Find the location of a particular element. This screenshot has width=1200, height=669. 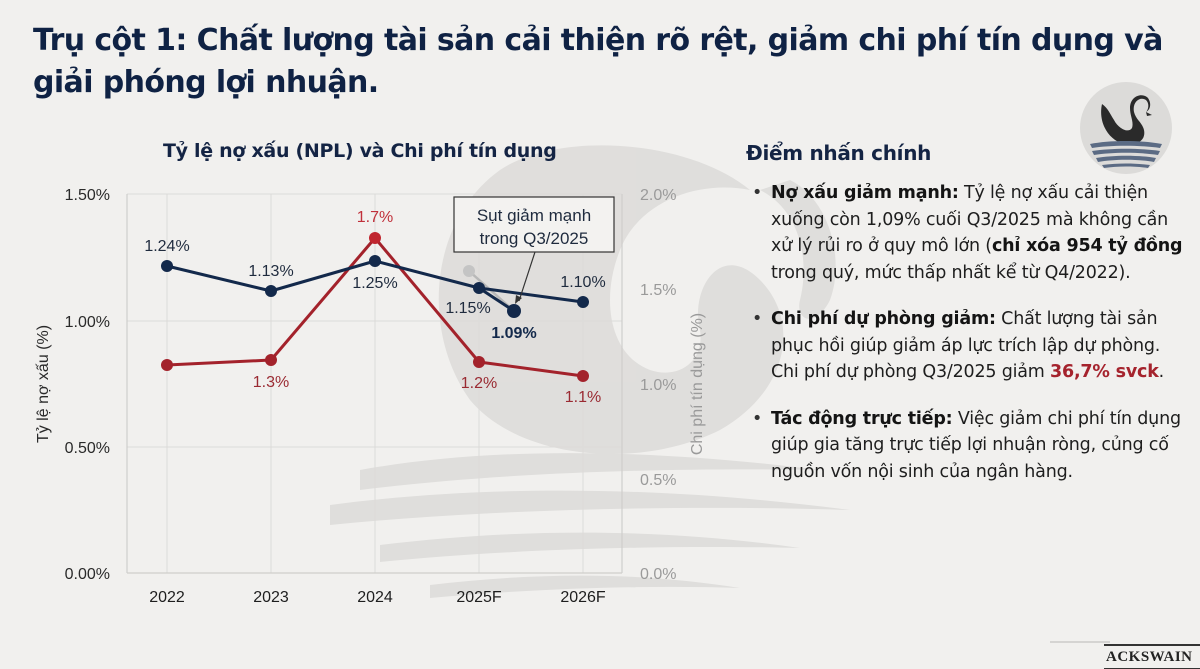

x-tick: 2022 is located at coordinates (167, 597).